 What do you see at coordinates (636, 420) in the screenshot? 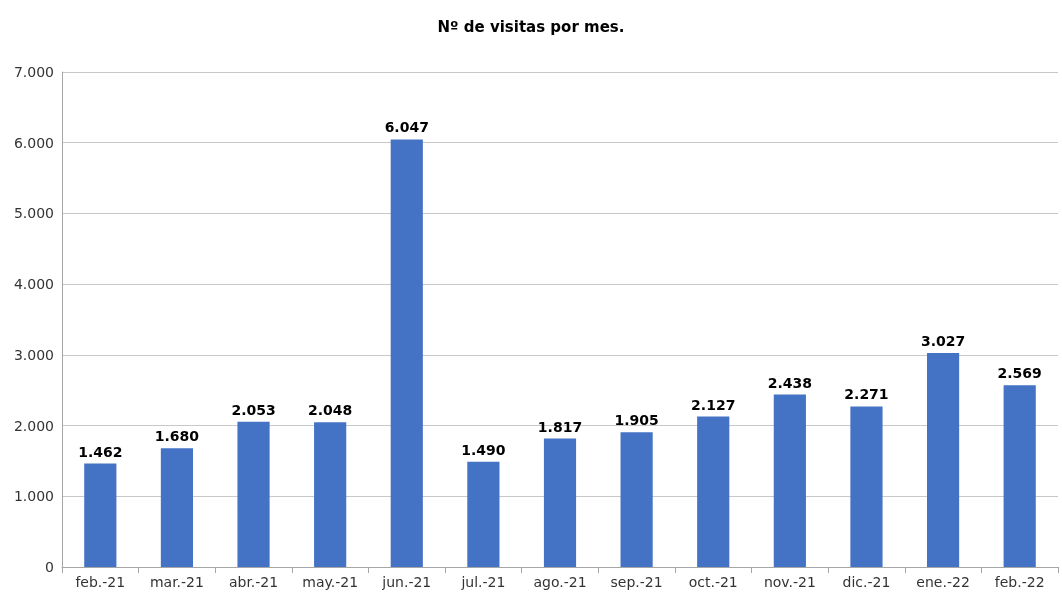
I see `data-label: 1.905` at bounding box center [636, 420].